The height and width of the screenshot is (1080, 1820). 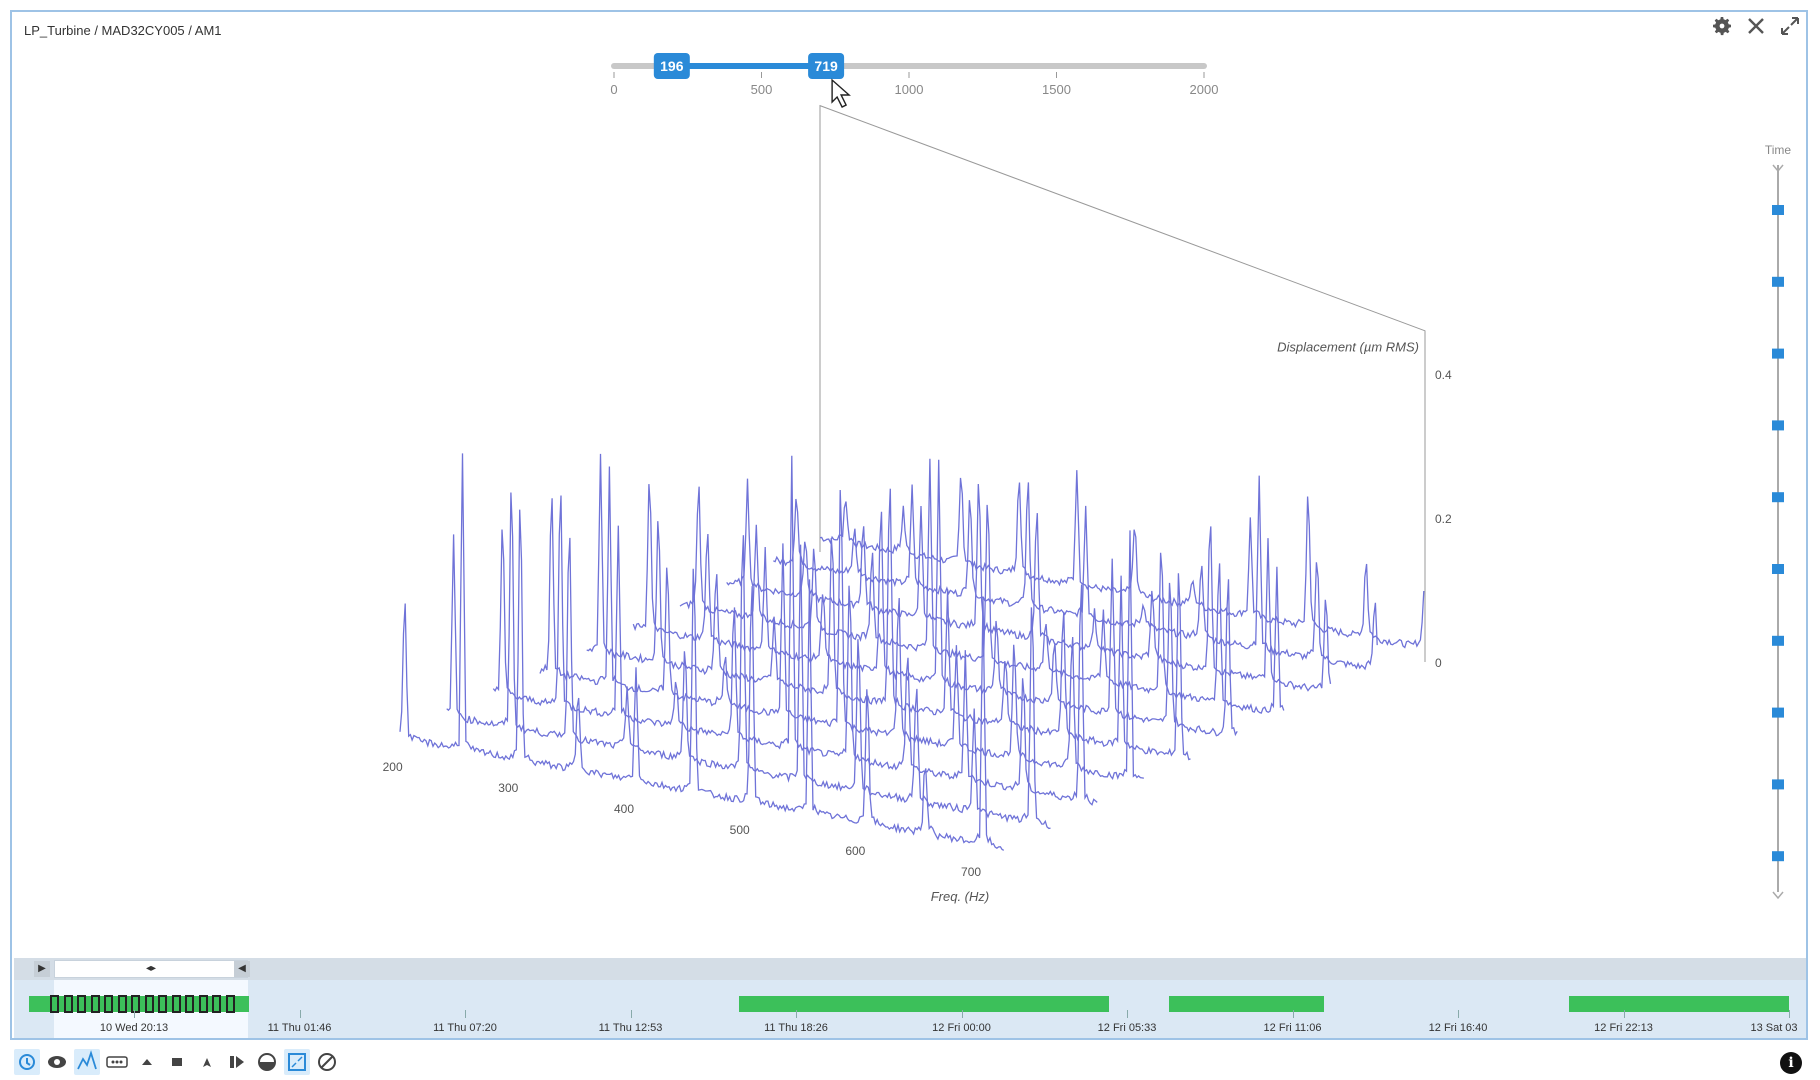 I want to click on timeline-label: 10 Wed 20:13, so click(x=134, y=1028).